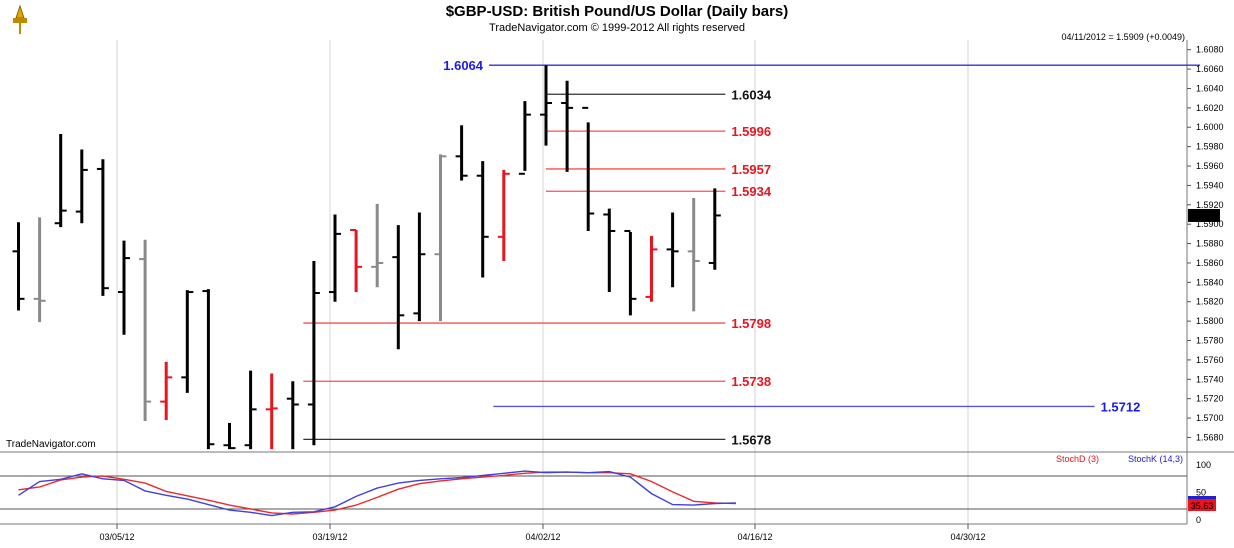 Image resolution: width=1234 pixels, height=548 pixels. I want to click on price-tick-label: 1.5840, so click(1210, 282).